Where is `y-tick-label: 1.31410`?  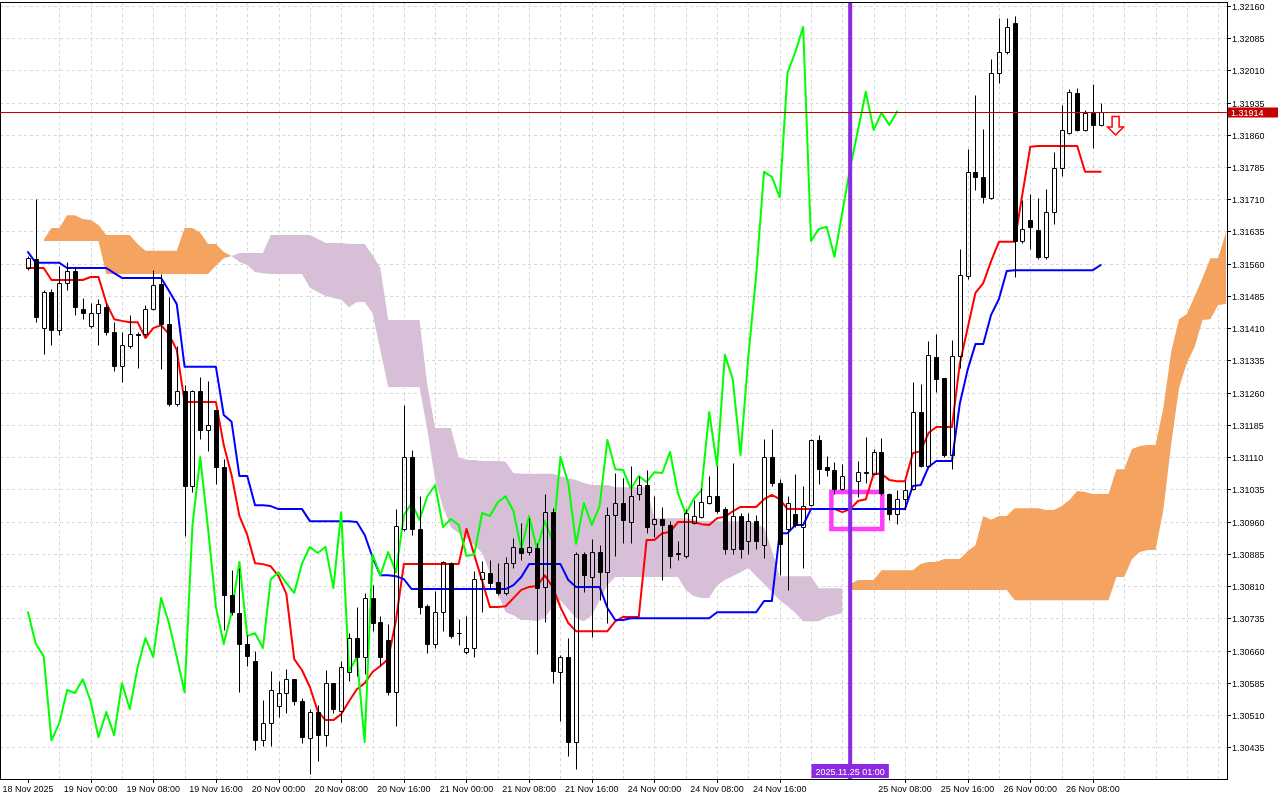
y-tick-label: 1.31410 is located at coordinates (1248, 328).